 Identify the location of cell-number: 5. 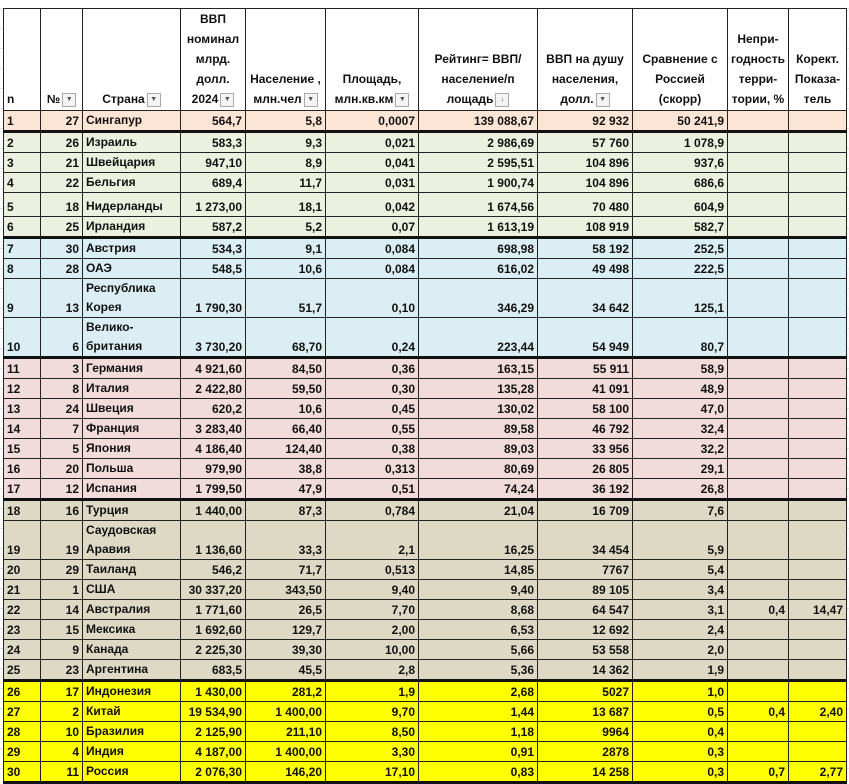
(61, 448).